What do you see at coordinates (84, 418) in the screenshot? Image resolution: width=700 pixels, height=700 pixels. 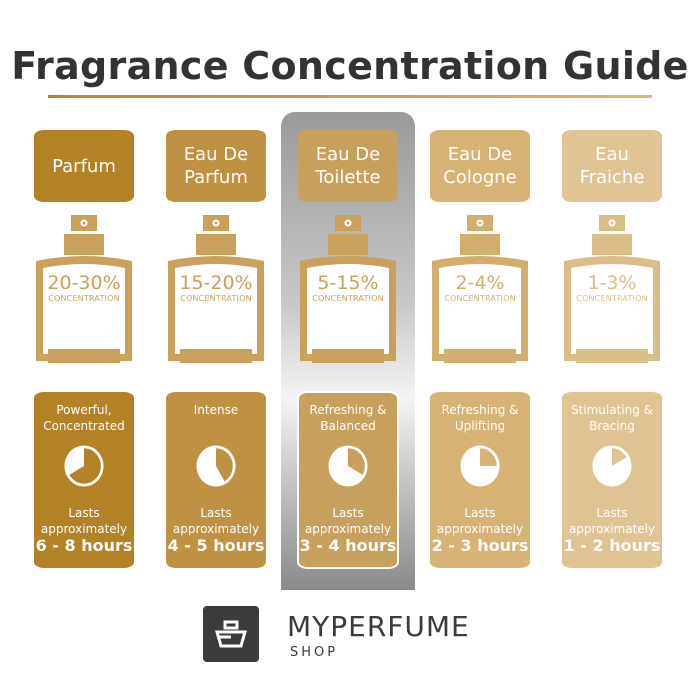 I see `character-text: Powerful, Concentrated` at bounding box center [84, 418].